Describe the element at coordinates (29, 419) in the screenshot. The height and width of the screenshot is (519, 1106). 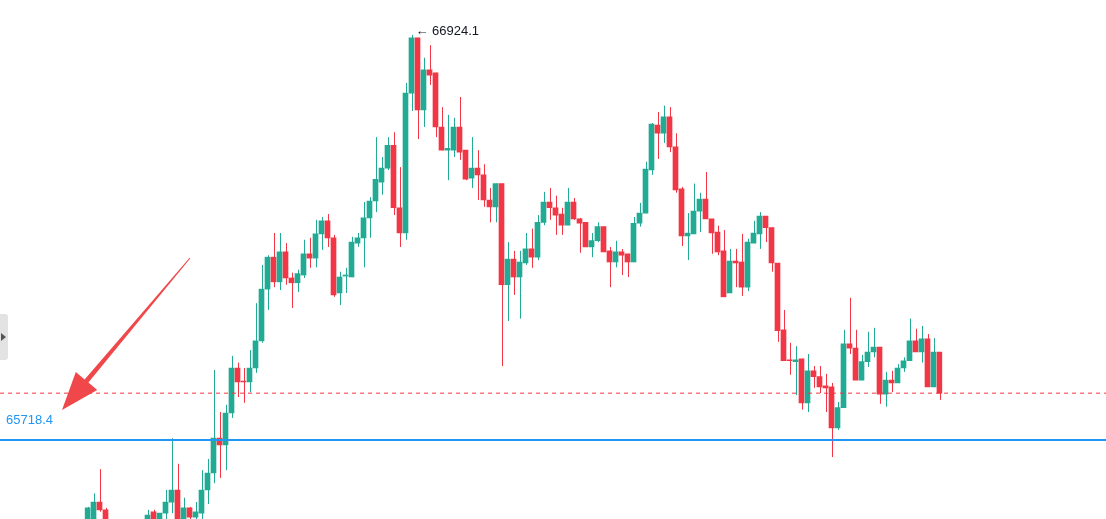
I see `text: 65718.4` at that location.